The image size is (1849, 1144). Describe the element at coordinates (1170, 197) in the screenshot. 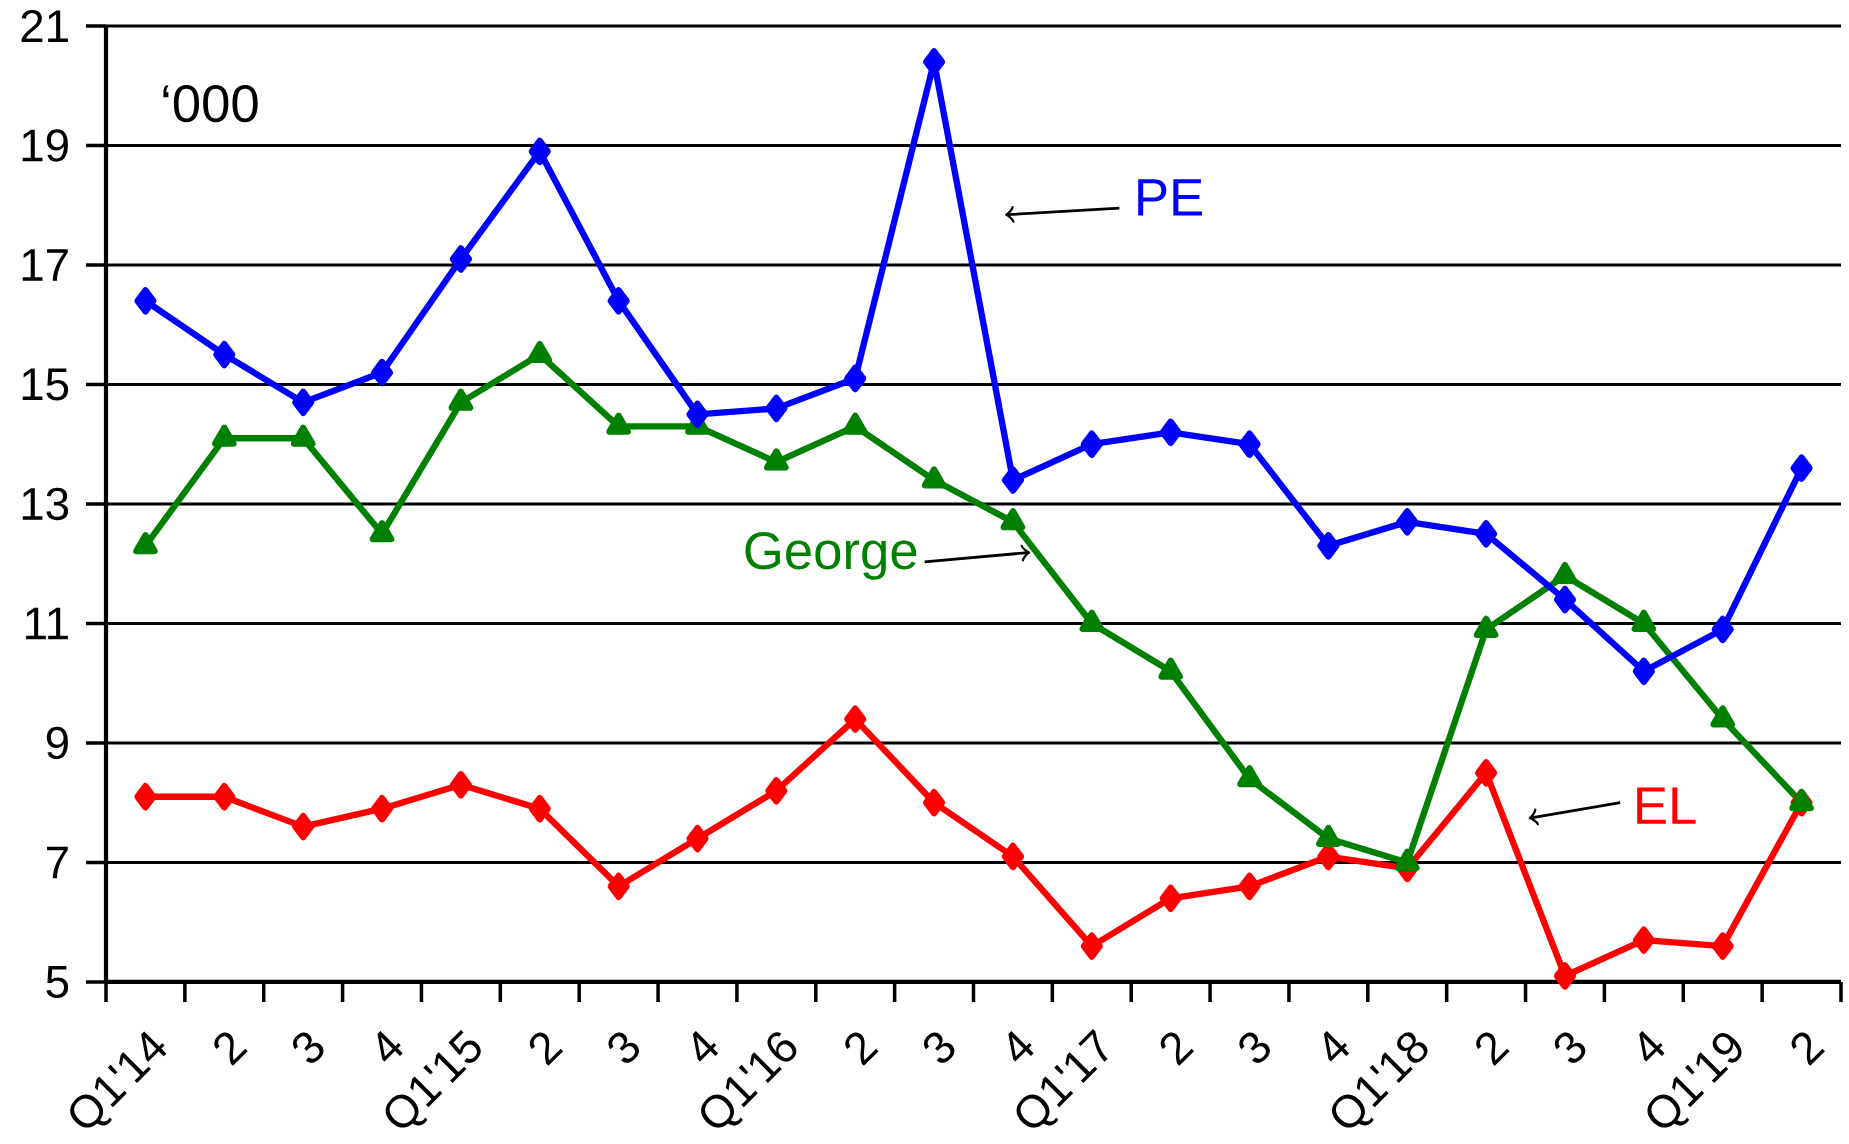

I see `text: PE` at that location.